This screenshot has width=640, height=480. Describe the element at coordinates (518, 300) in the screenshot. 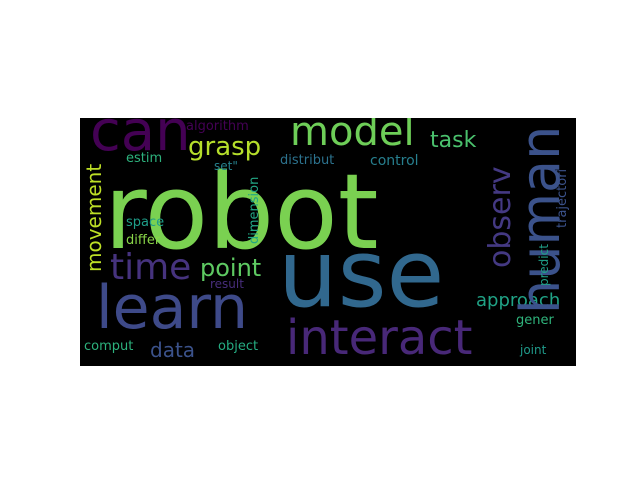

I see `word-approach: approach` at that location.